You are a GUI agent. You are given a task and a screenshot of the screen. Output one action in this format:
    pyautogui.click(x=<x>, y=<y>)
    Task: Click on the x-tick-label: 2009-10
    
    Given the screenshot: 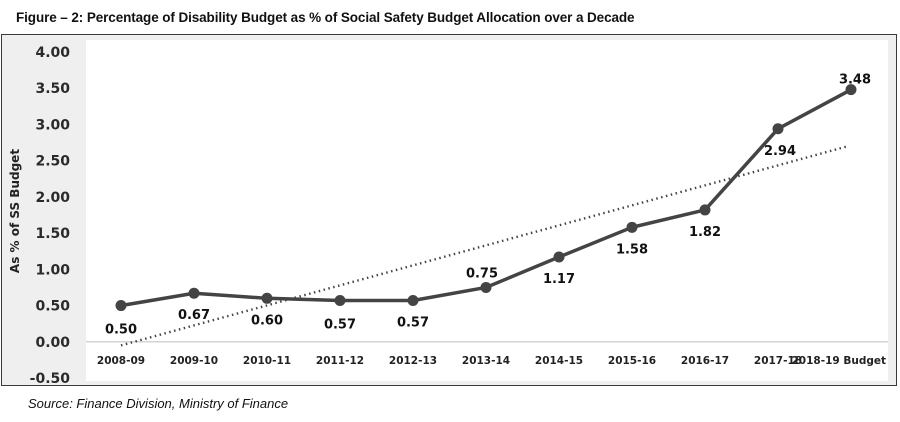 What is the action you would take?
    pyautogui.click(x=194, y=361)
    